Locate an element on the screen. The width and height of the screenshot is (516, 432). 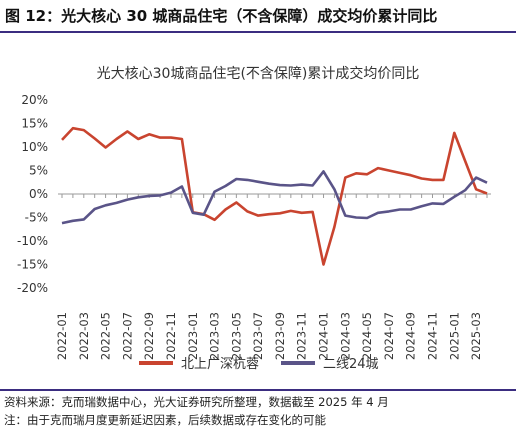
x-tick-label: 2024-05 is located at coordinates (367, 336).